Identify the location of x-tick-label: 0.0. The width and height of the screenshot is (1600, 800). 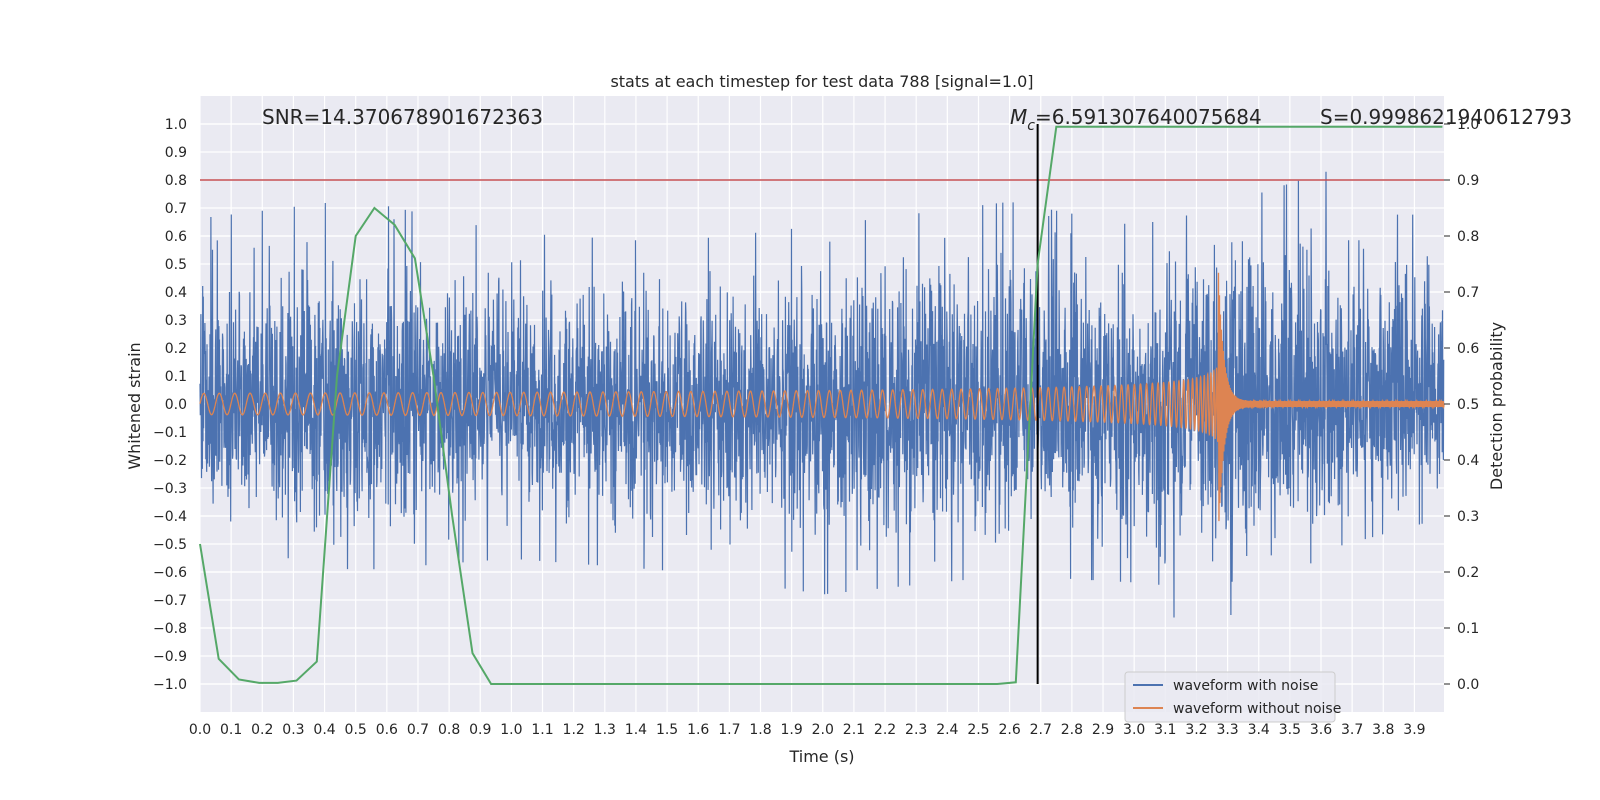
(200, 730).